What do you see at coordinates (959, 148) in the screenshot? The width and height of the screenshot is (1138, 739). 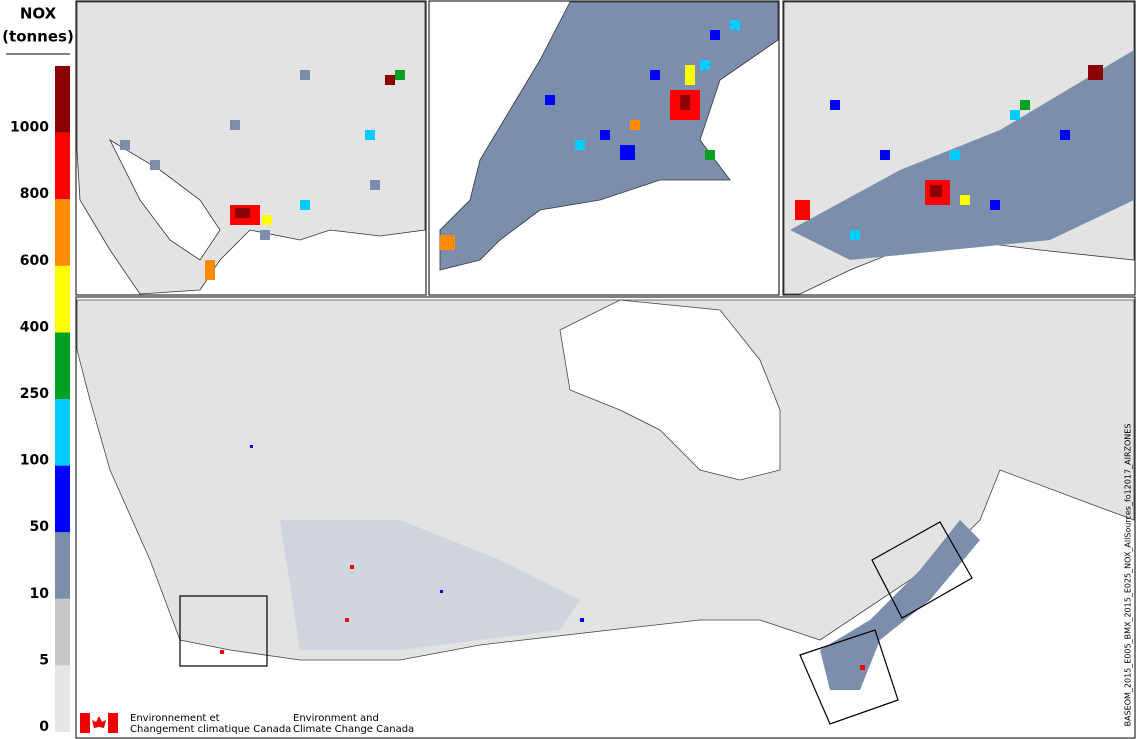 I see `inset-quebec` at bounding box center [959, 148].